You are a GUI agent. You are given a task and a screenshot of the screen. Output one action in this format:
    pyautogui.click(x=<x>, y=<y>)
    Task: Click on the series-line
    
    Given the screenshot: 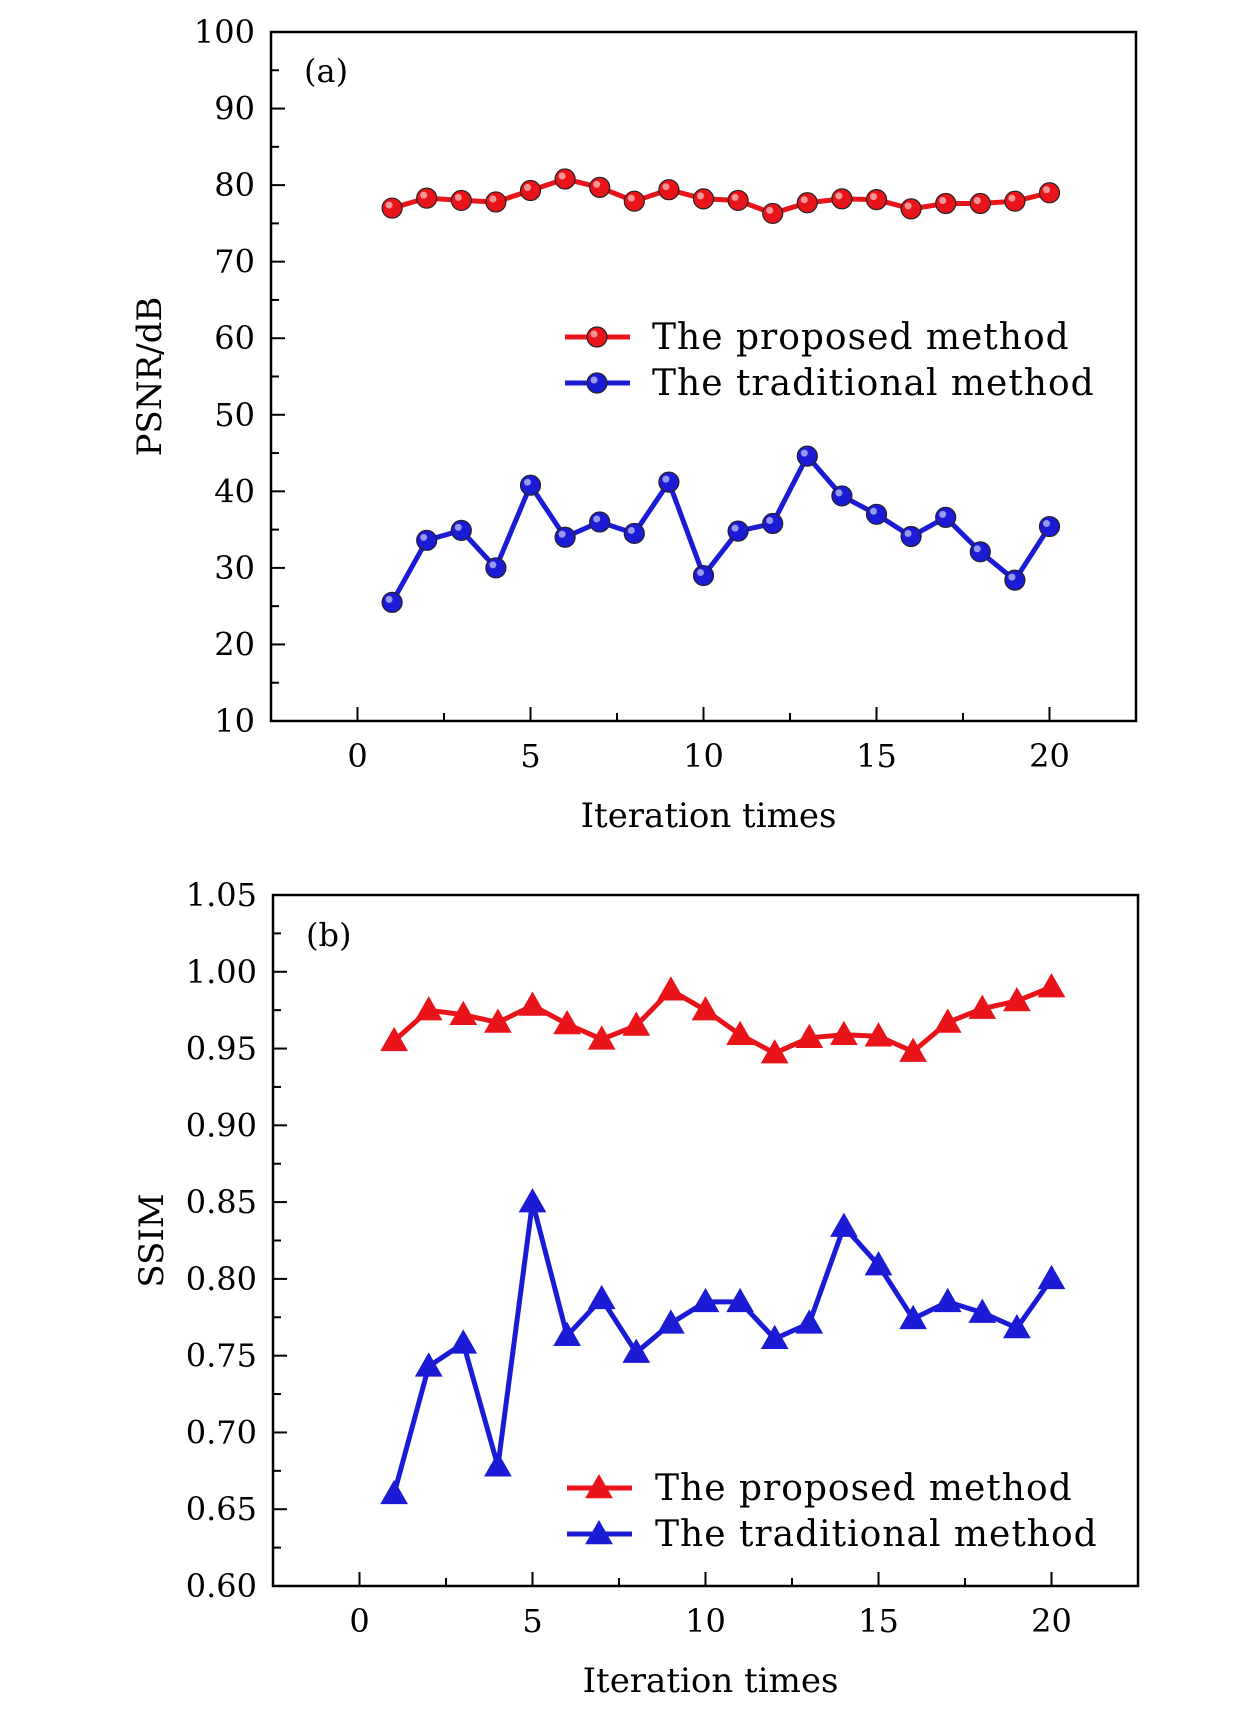 What is the action you would take?
    pyautogui.click(x=720, y=528)
    